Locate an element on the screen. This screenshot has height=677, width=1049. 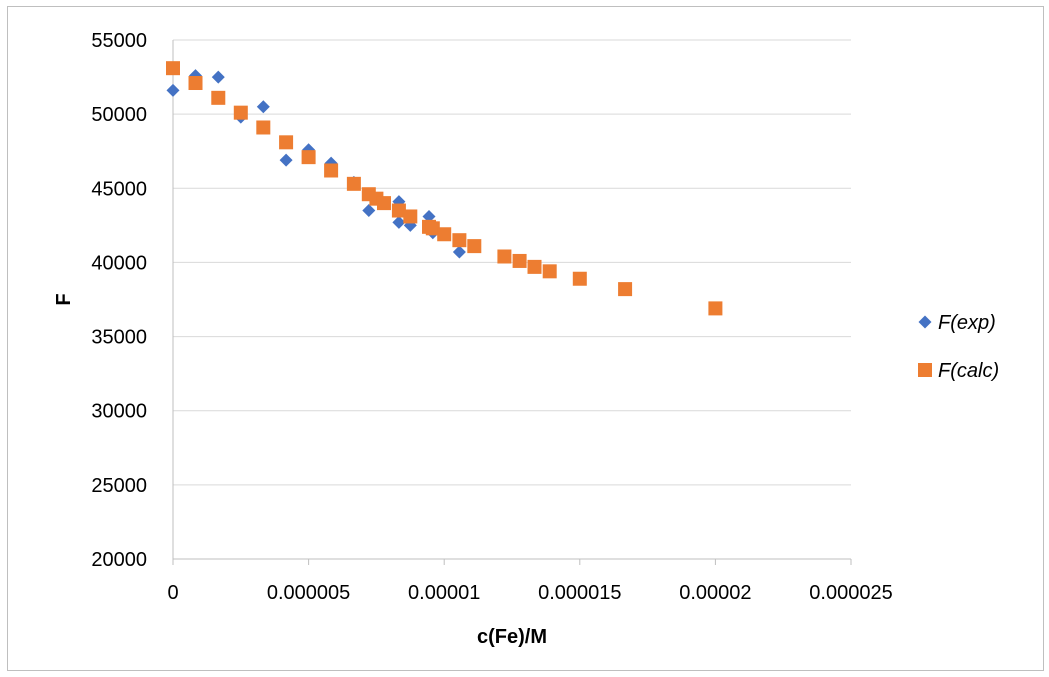
x-tick-label: 0.000005 is located at coordinates (308, 593).